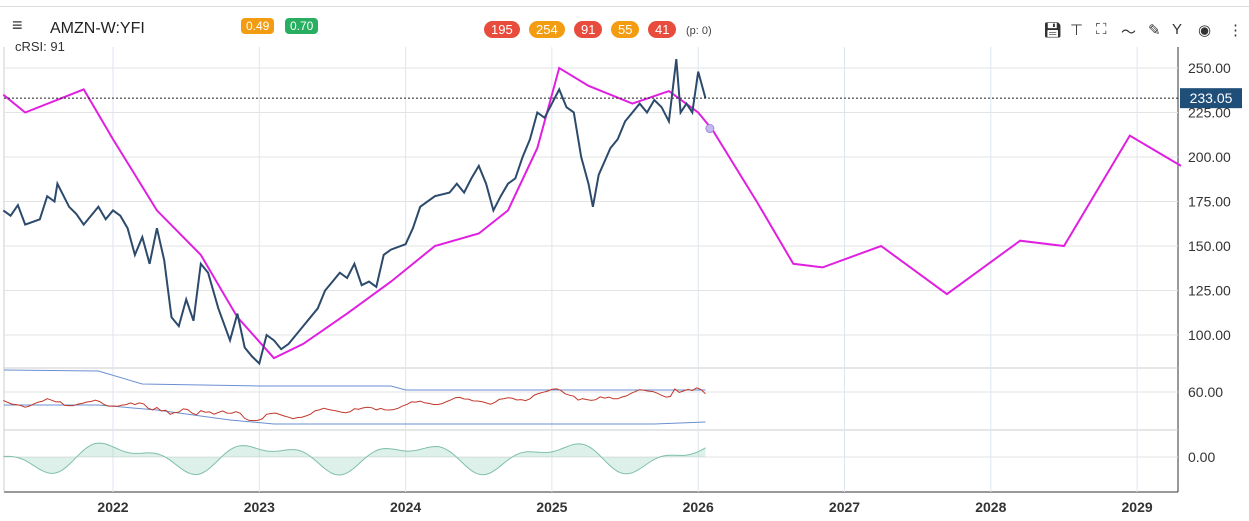 This screenshot has height=521, width=1249. Describe the element at coordinates (699, 31) in the screenshot. I see `p-label: (p: 0)` at that location.